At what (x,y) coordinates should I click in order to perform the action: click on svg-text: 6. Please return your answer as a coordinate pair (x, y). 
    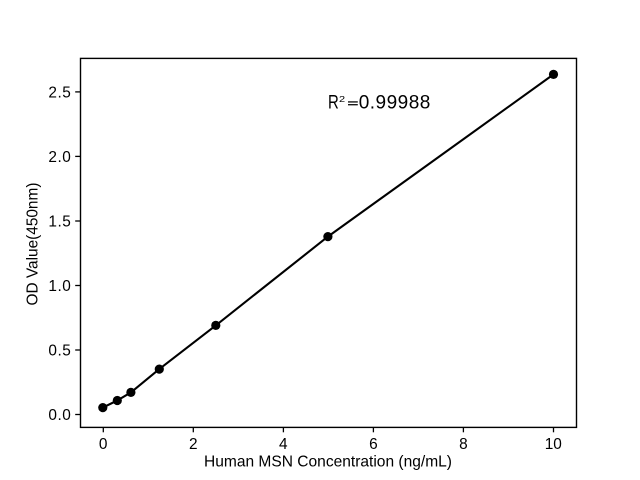
    Looking at the image, I should click on (373, 444).